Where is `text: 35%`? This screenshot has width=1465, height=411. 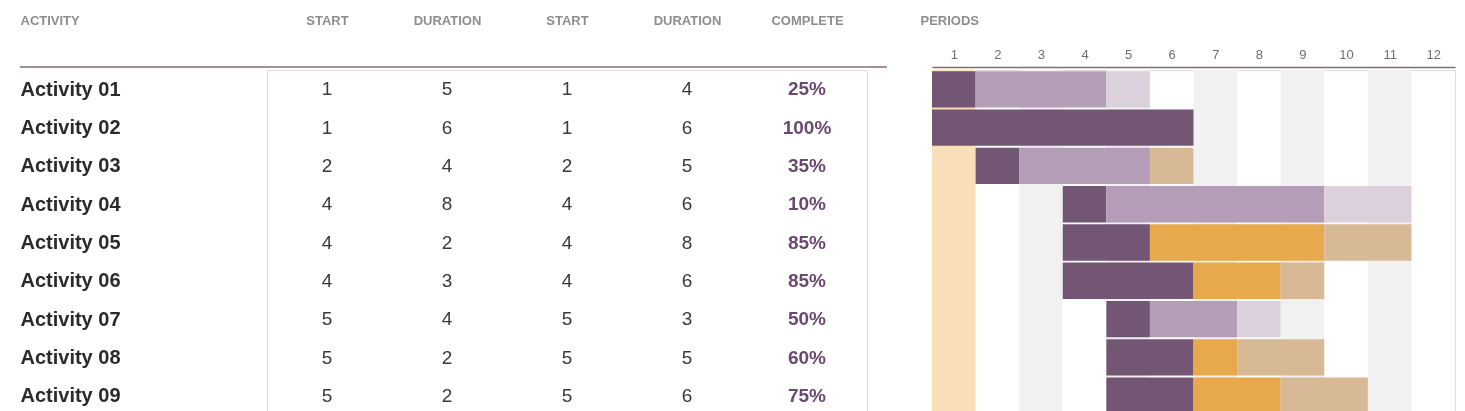 text: 35% is located at coordinates (807, 165).